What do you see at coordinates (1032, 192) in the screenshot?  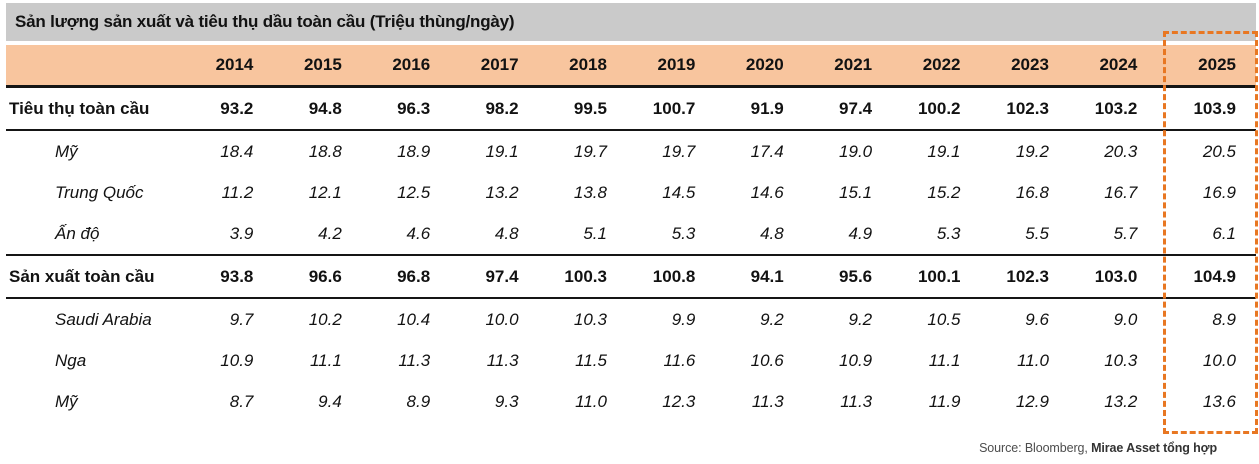 I see `value-cell: 16.8` at bounding box center [1032, 192].